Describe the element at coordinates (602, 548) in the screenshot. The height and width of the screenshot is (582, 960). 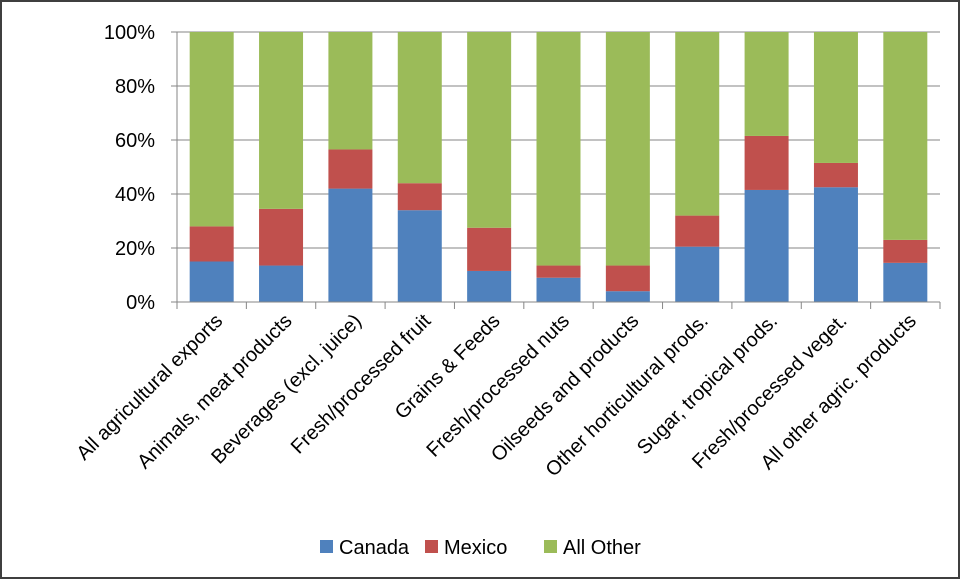
I see `legend-label: All Other` at that location.